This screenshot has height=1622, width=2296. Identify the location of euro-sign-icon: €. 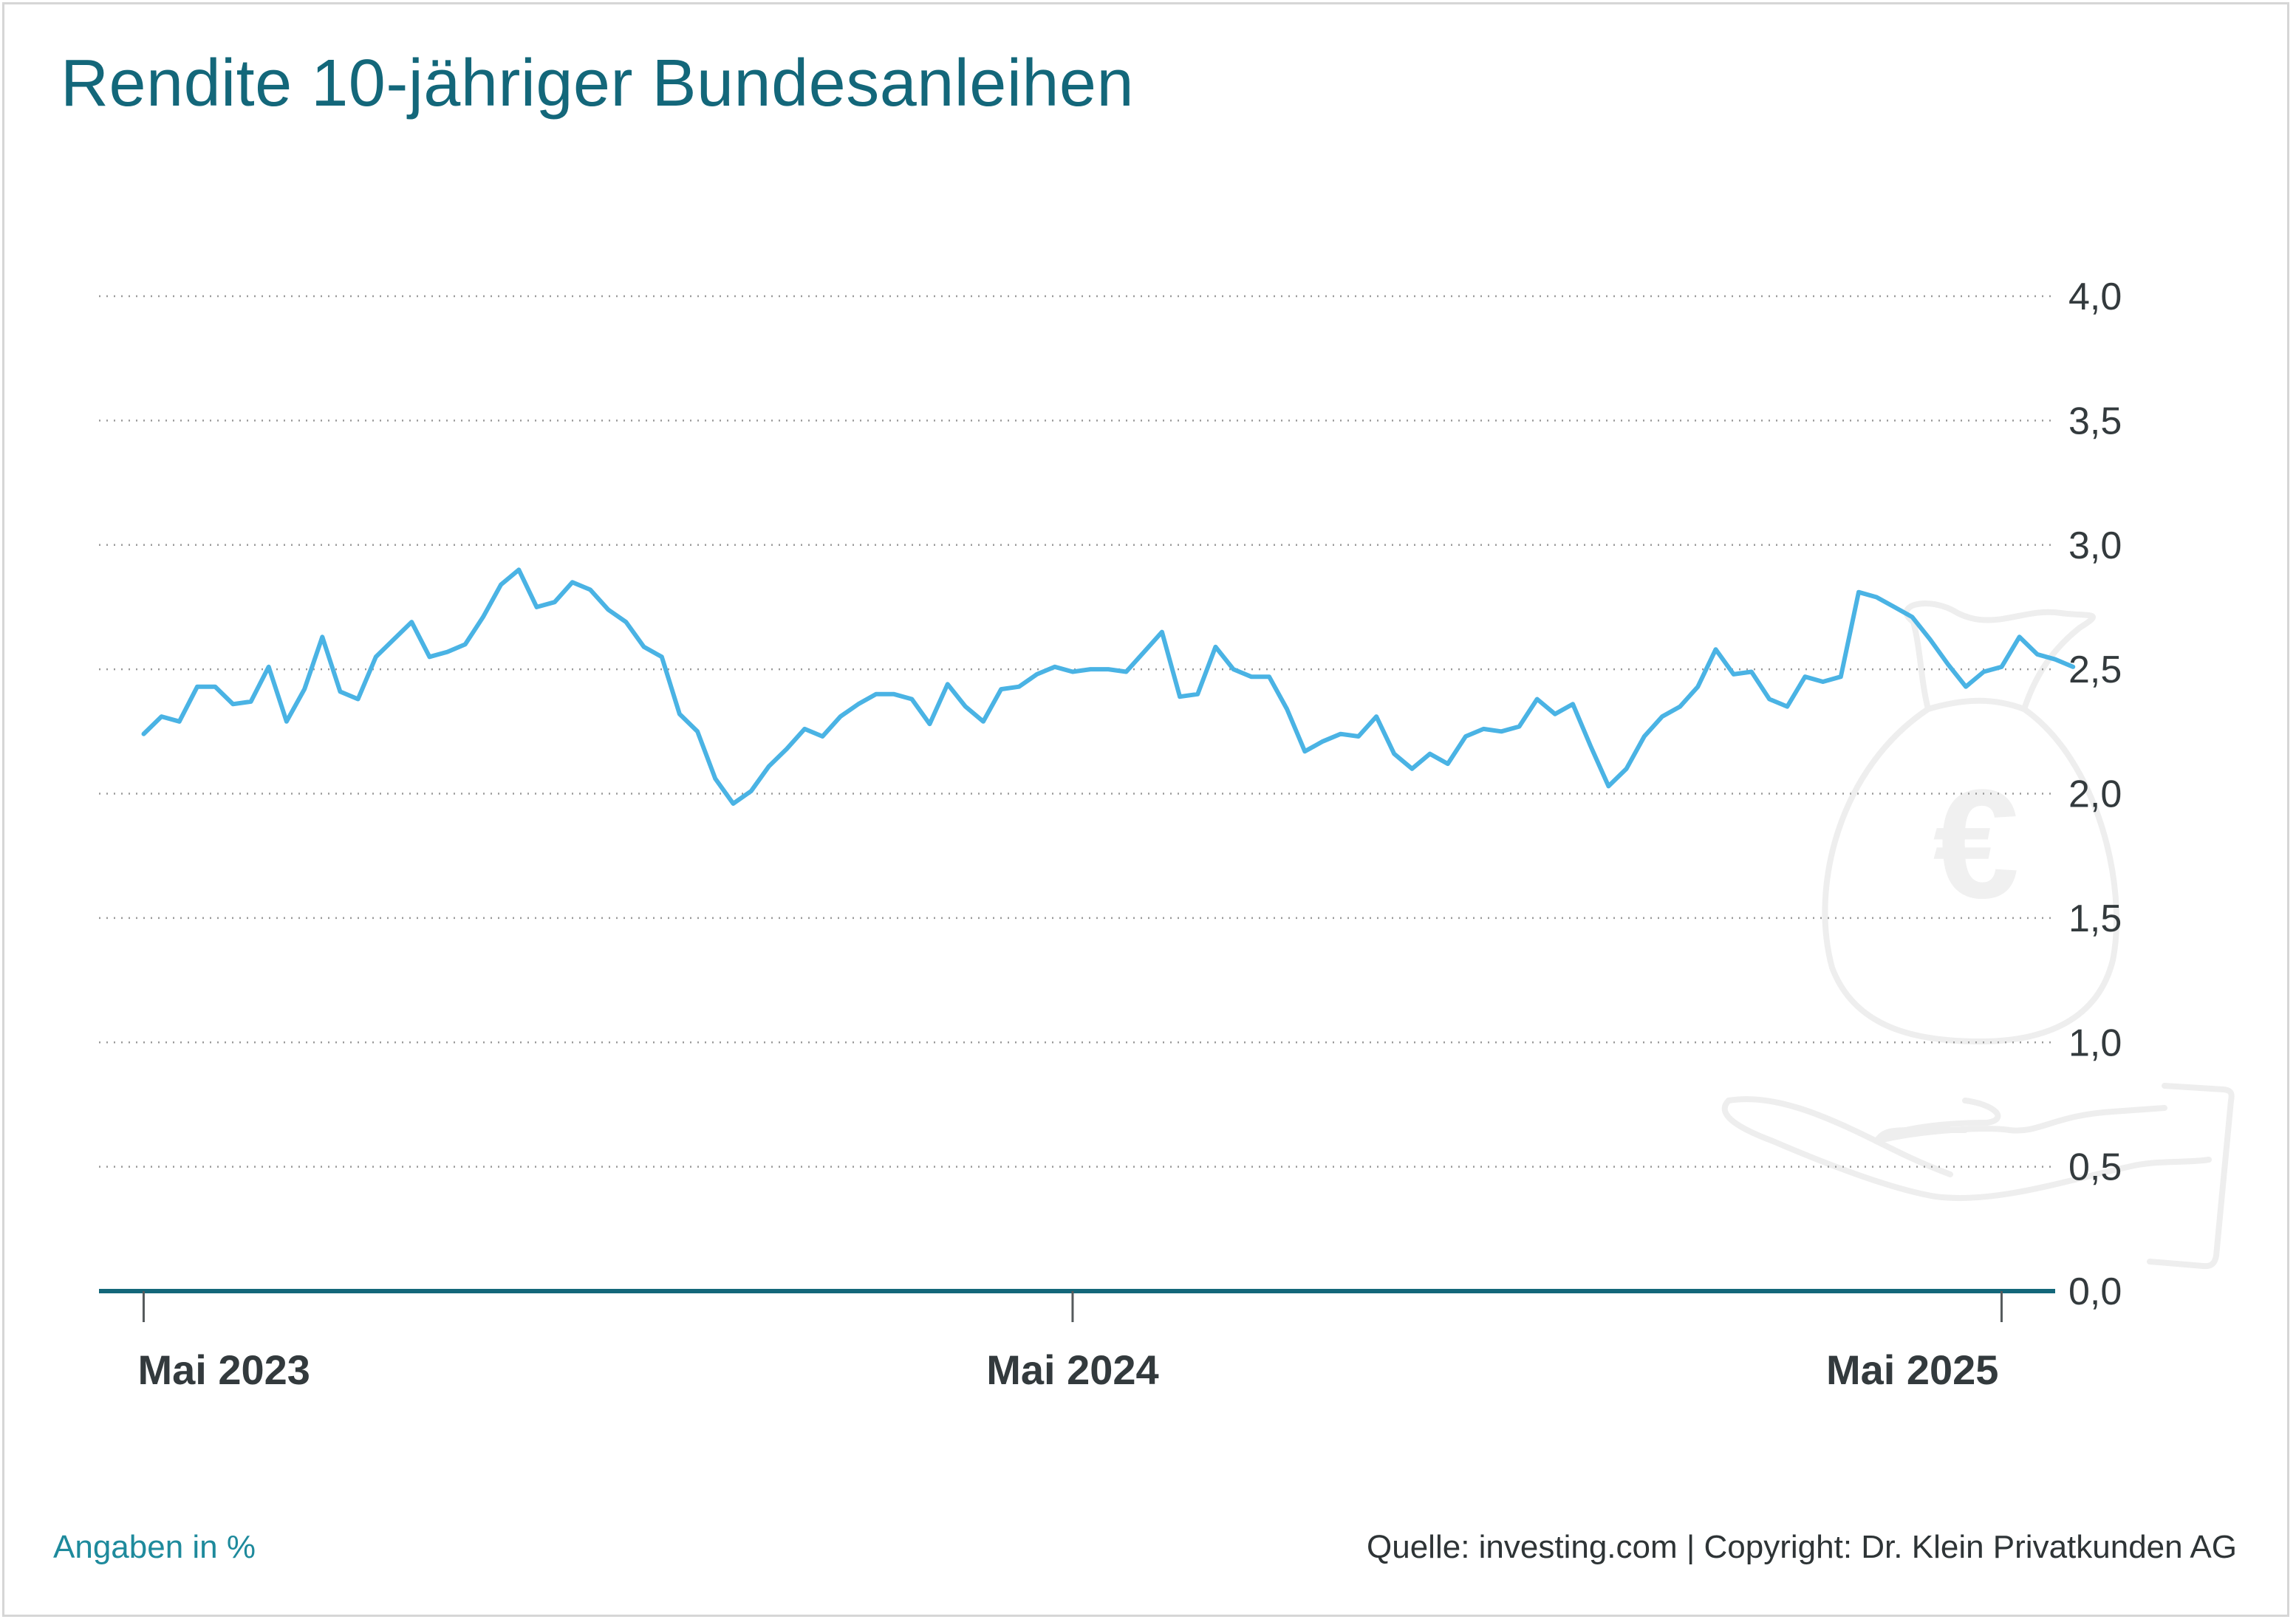
(1977, 844).